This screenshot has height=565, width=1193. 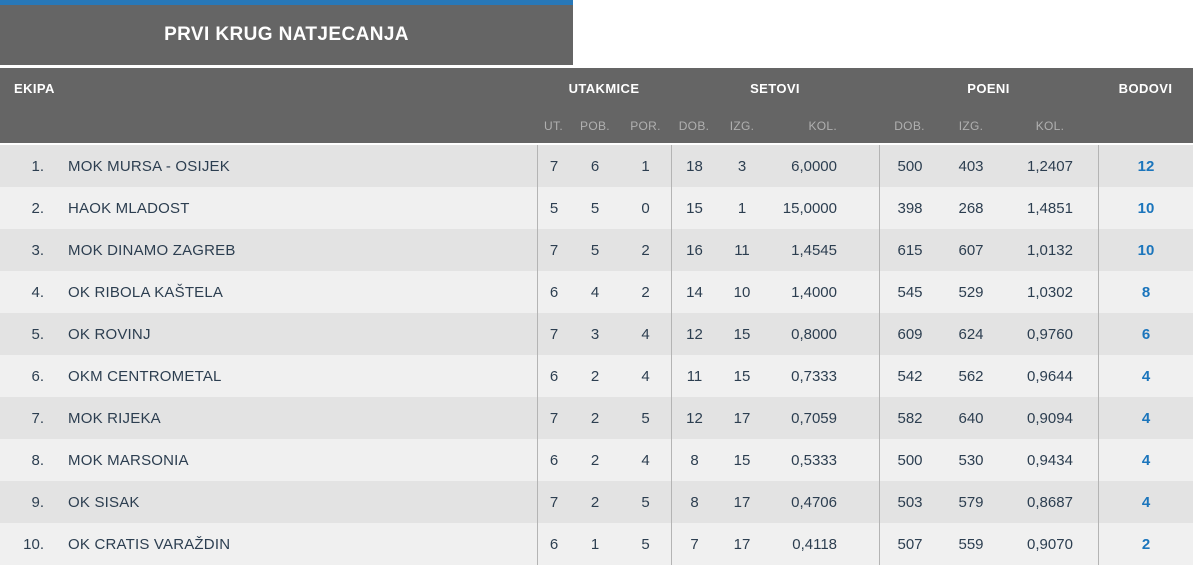 What do you see at coordinates (149, 166) in the screenshot?
I see `cell-team-name: MOK MURSA - OSIJEK` at bounding box center [149, 166].